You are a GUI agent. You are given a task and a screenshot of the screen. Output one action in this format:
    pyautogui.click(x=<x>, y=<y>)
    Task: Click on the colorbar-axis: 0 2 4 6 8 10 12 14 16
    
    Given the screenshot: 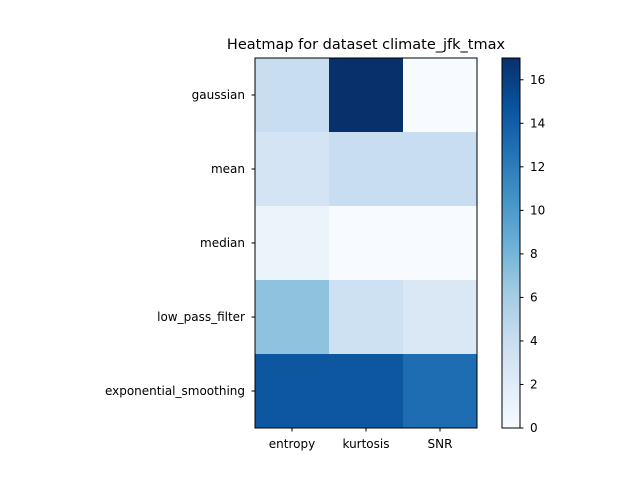 What is the action you would take?
    pyautogui.click(x=532, y=254)
    